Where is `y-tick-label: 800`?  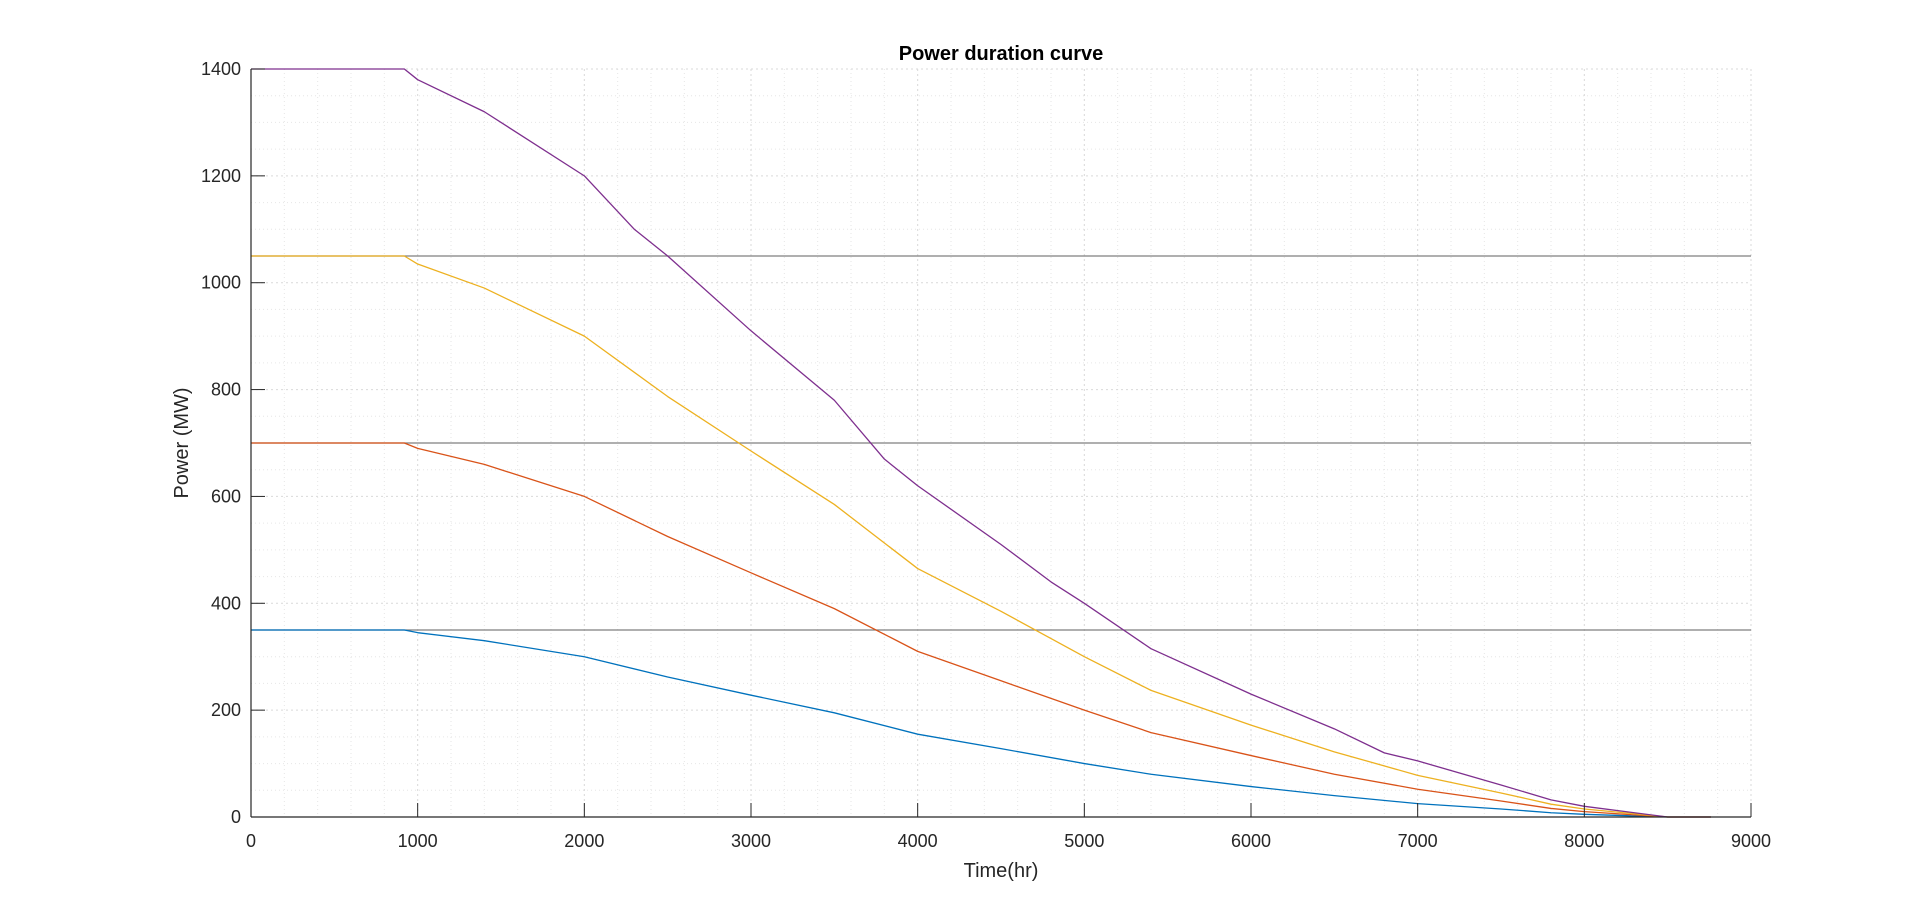 y-tick-label: 800 is located at coordinates (226, 390).